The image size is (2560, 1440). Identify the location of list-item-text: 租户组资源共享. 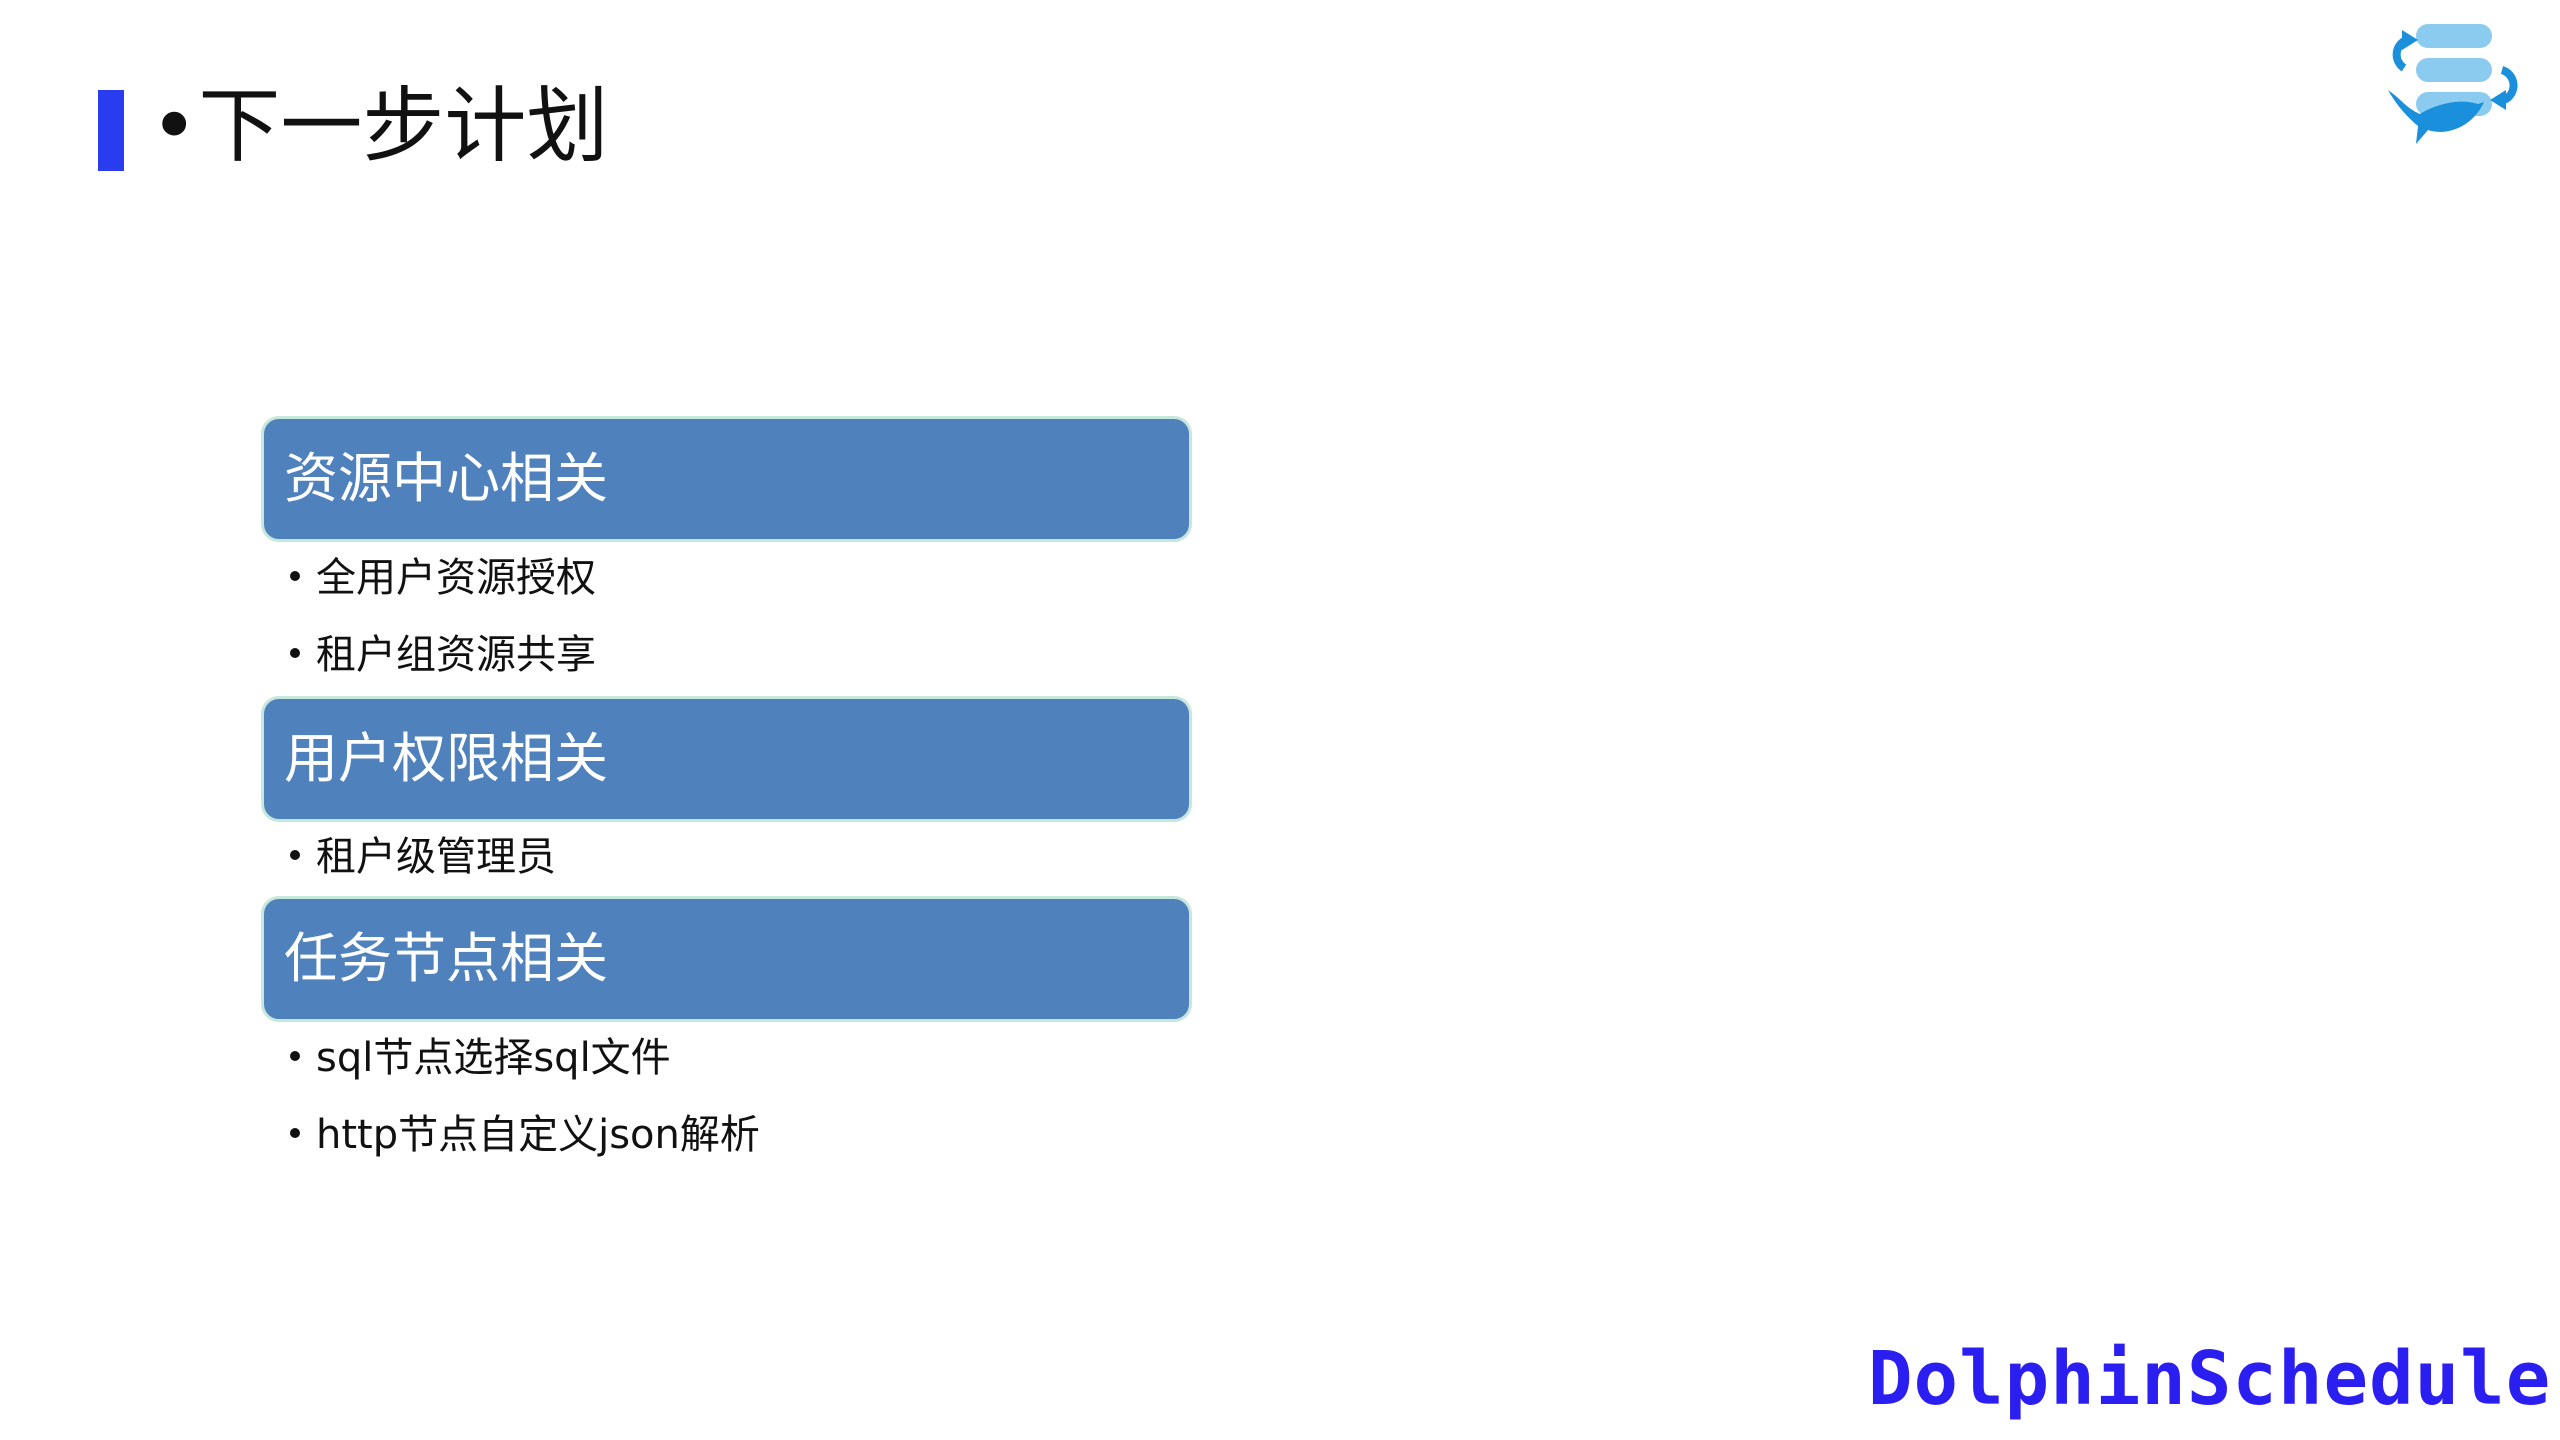
(456, 655).